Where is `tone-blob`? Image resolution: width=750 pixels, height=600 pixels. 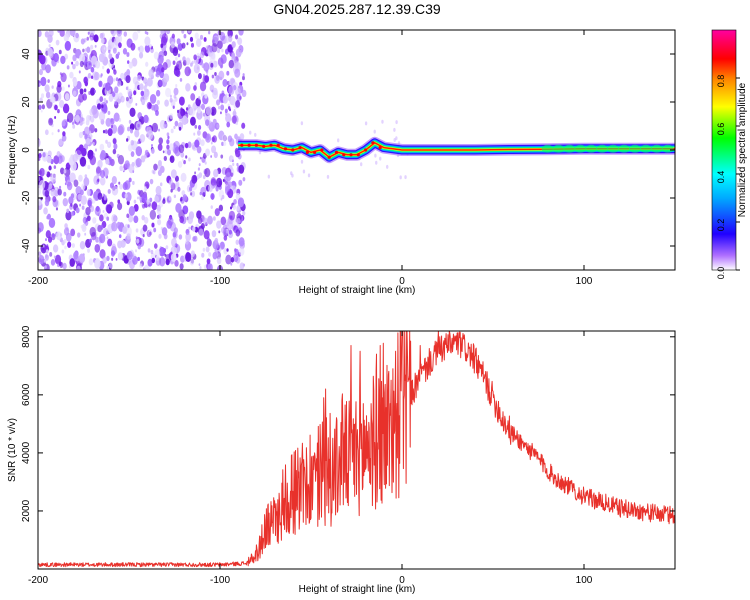 tone-blob is located at coordinates (667, 148).